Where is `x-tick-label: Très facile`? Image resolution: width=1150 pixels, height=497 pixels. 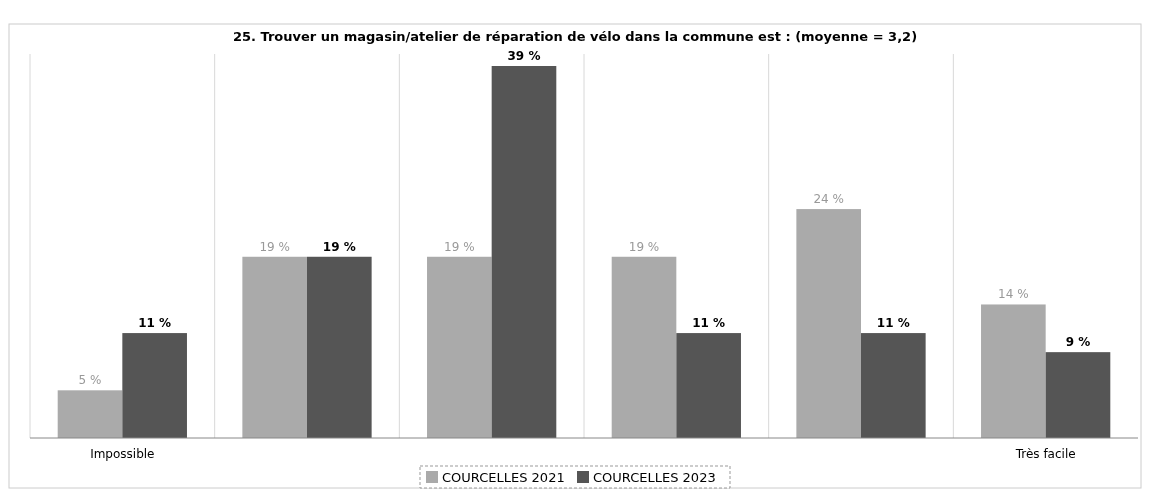
x-tick-label: Très facile is located at coordinates (1045, 454).